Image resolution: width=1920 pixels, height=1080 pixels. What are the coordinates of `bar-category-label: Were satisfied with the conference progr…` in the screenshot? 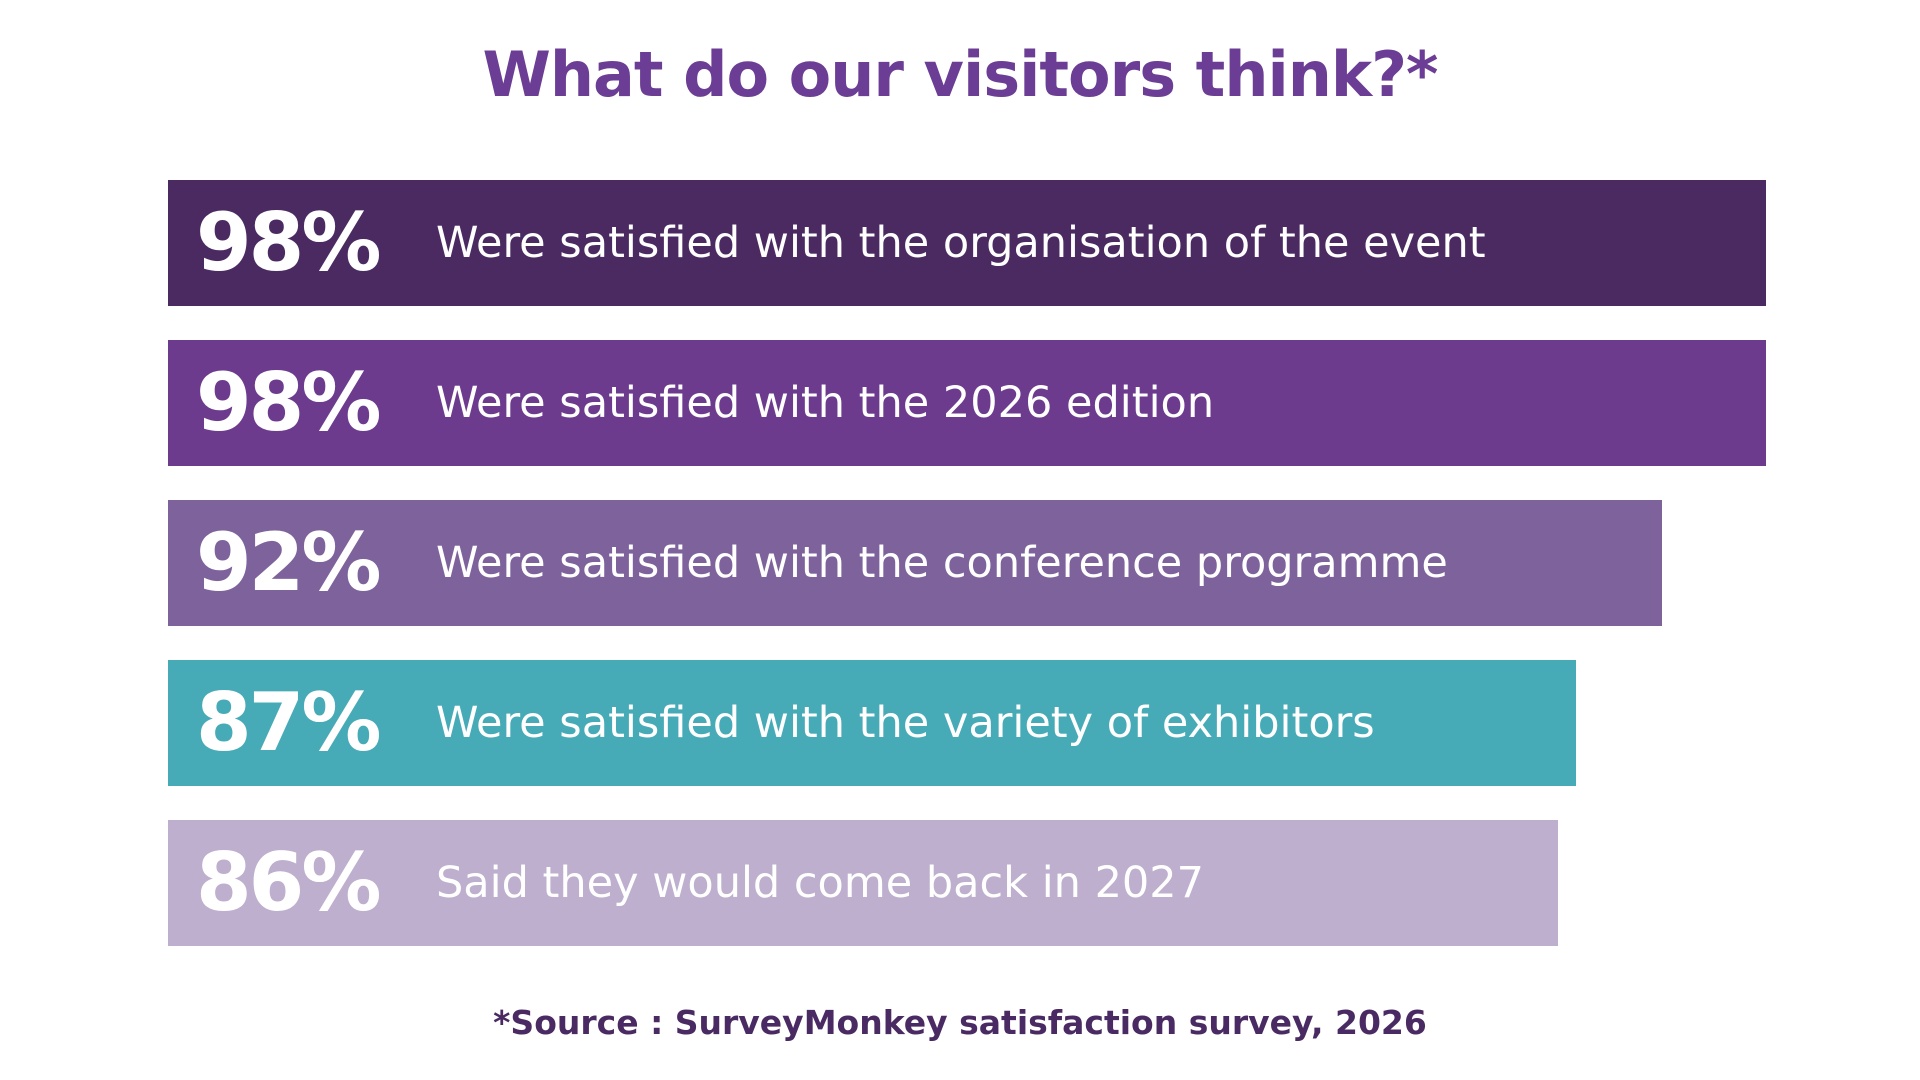 It's located at (942, 563).